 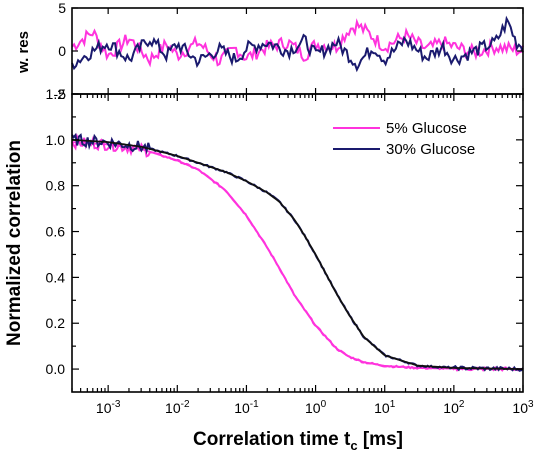 I want to click on y-tick-label: 0.0, so click(x=56, y=369).